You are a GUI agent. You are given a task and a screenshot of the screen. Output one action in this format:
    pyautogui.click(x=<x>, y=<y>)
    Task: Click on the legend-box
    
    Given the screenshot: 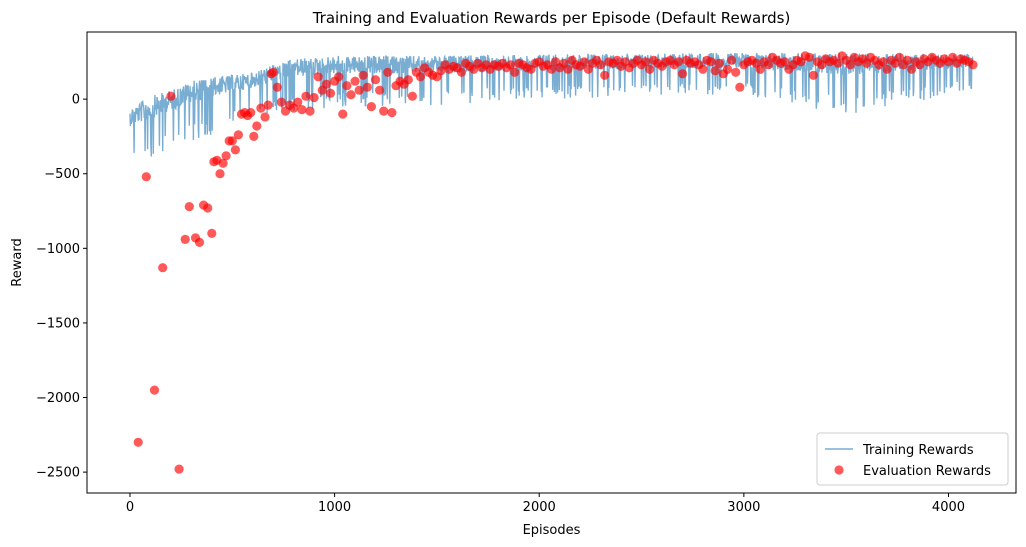 What is the action you would take?
    pyautogui.click(x=912, y=459)
    